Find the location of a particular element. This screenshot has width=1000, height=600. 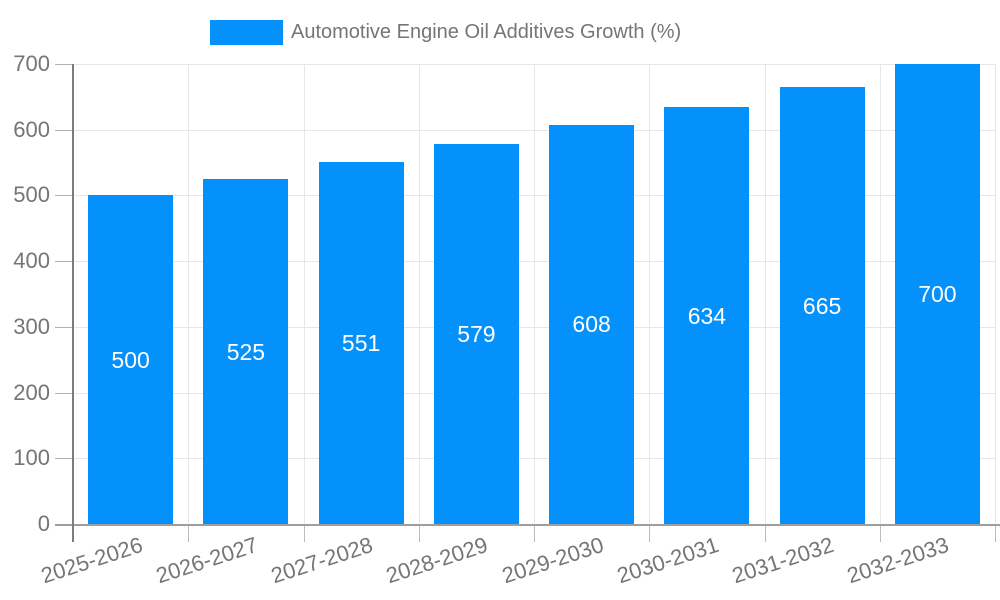

bar-value-label: 700 is located at coordinates (937, 294).